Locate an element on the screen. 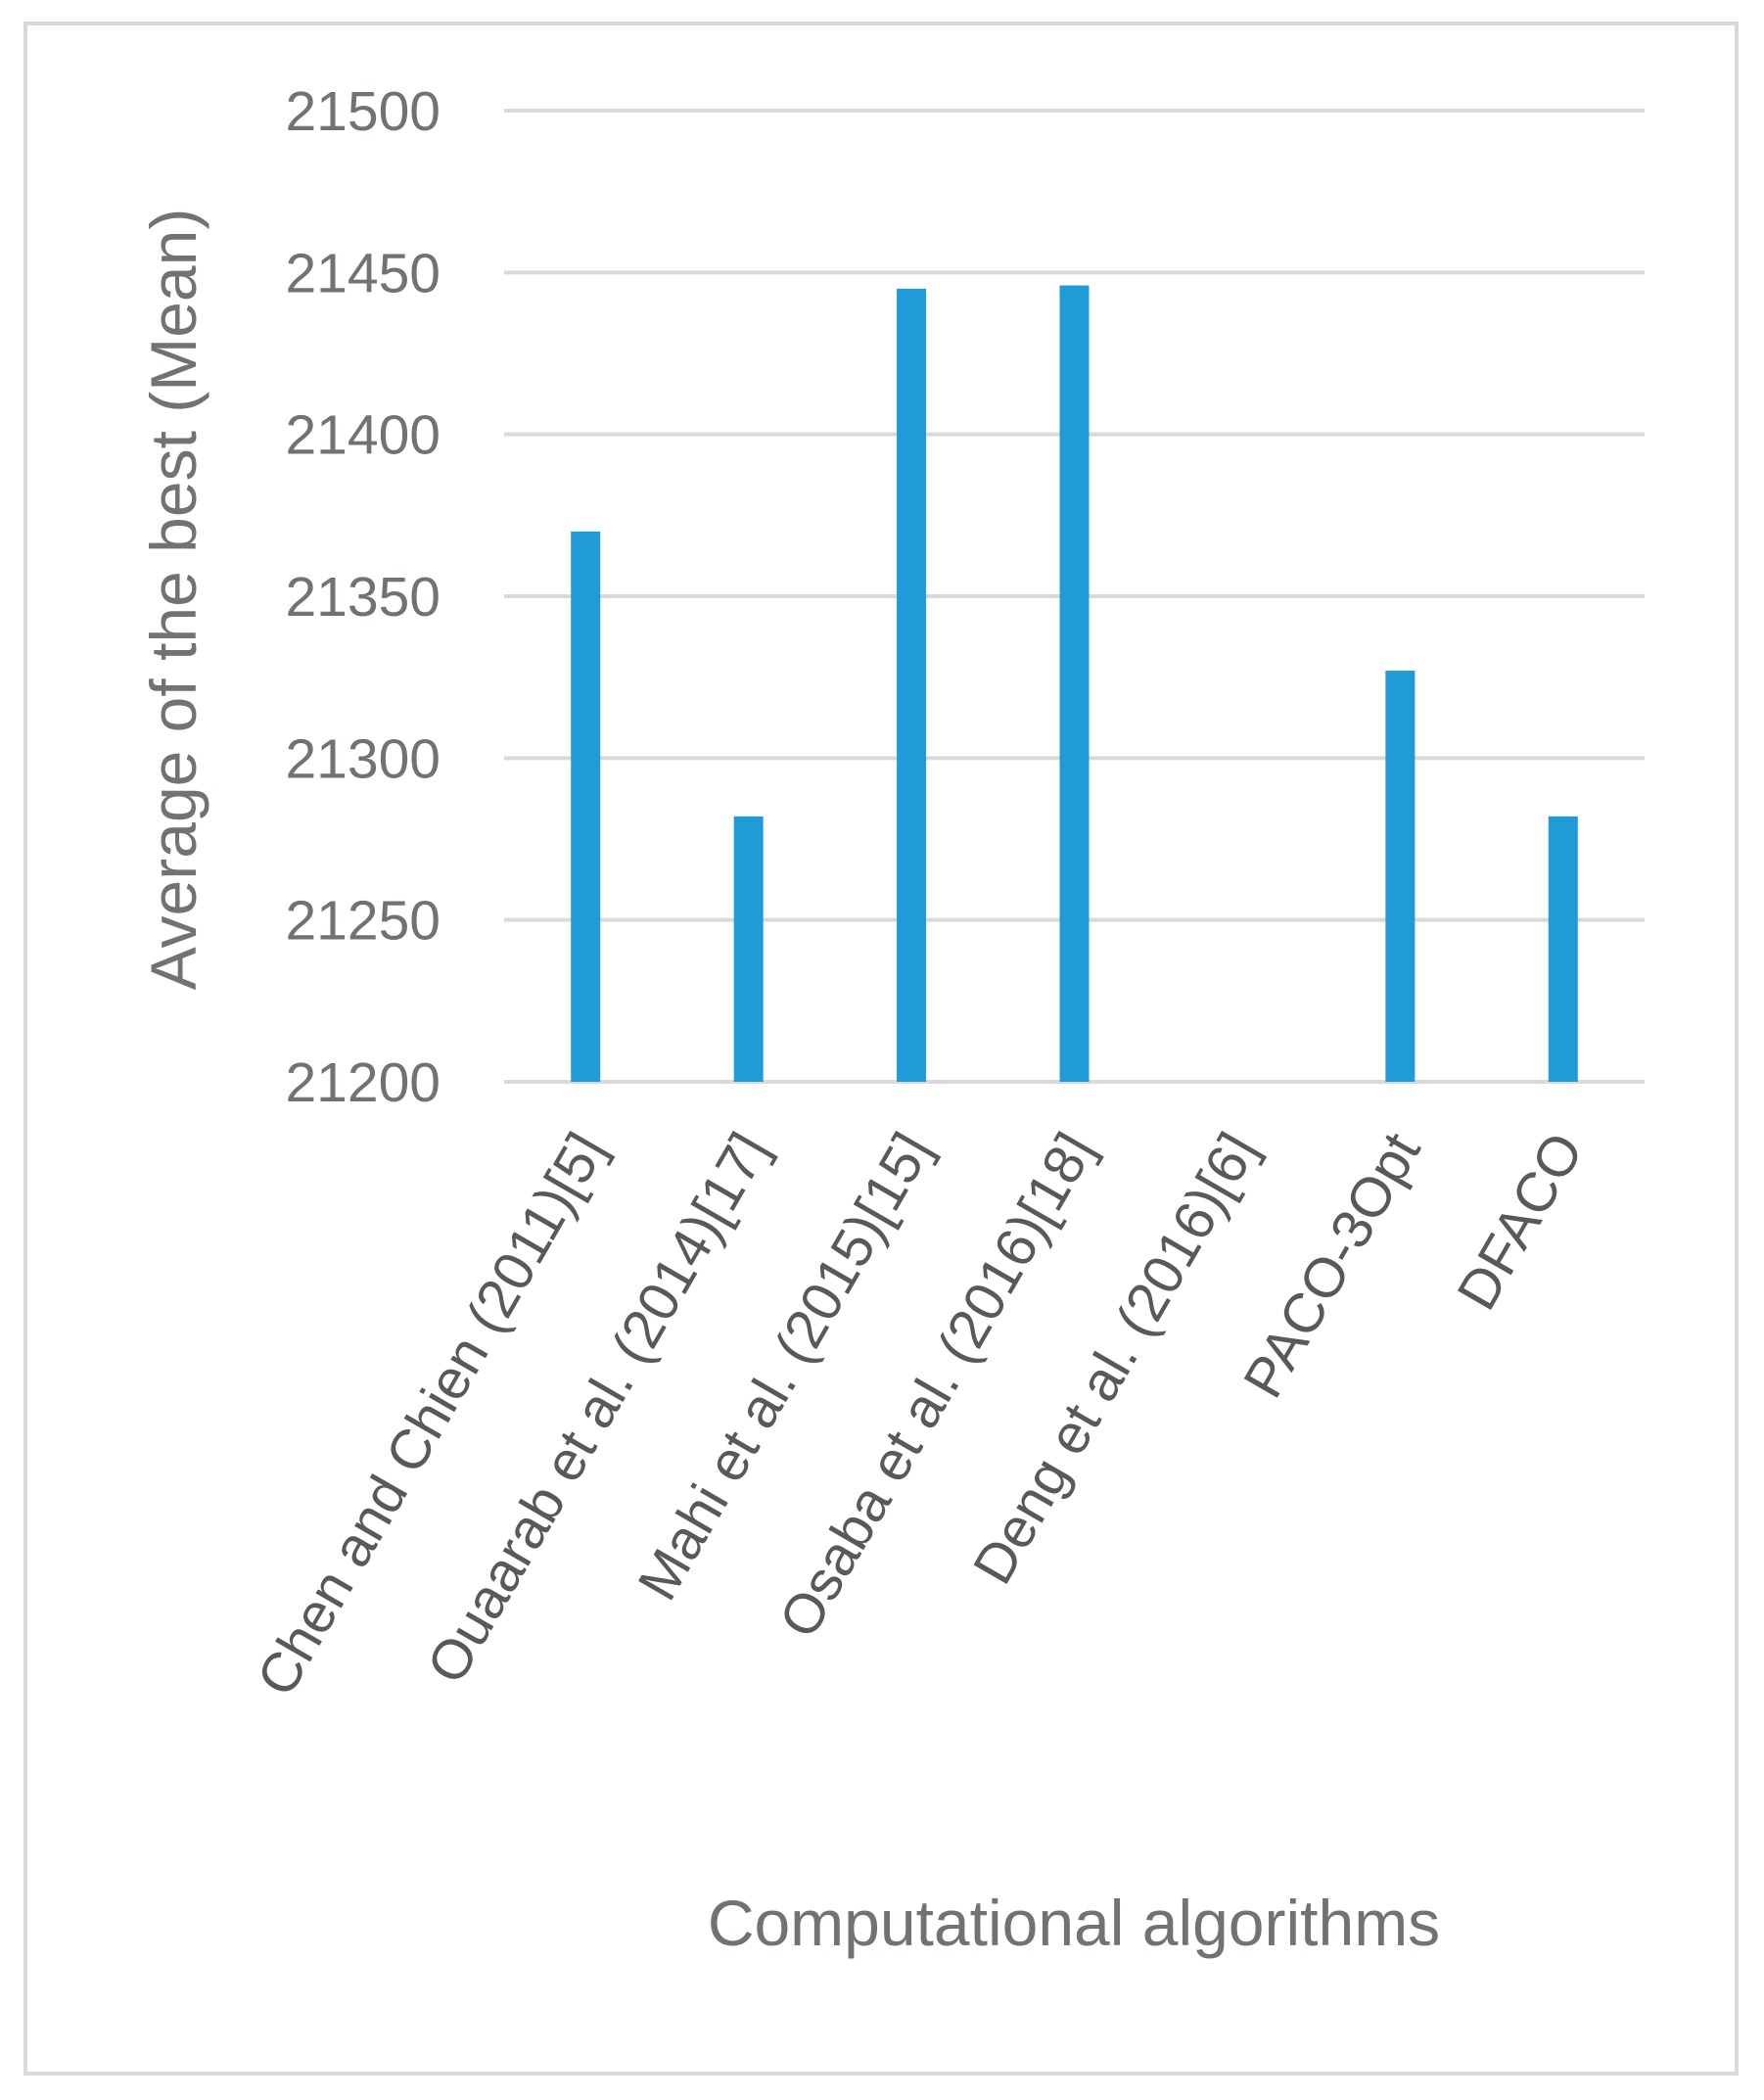 This screenshot has height=2100, width=1764. y-tick-label: 21400 is located at coordinates (363, 435).